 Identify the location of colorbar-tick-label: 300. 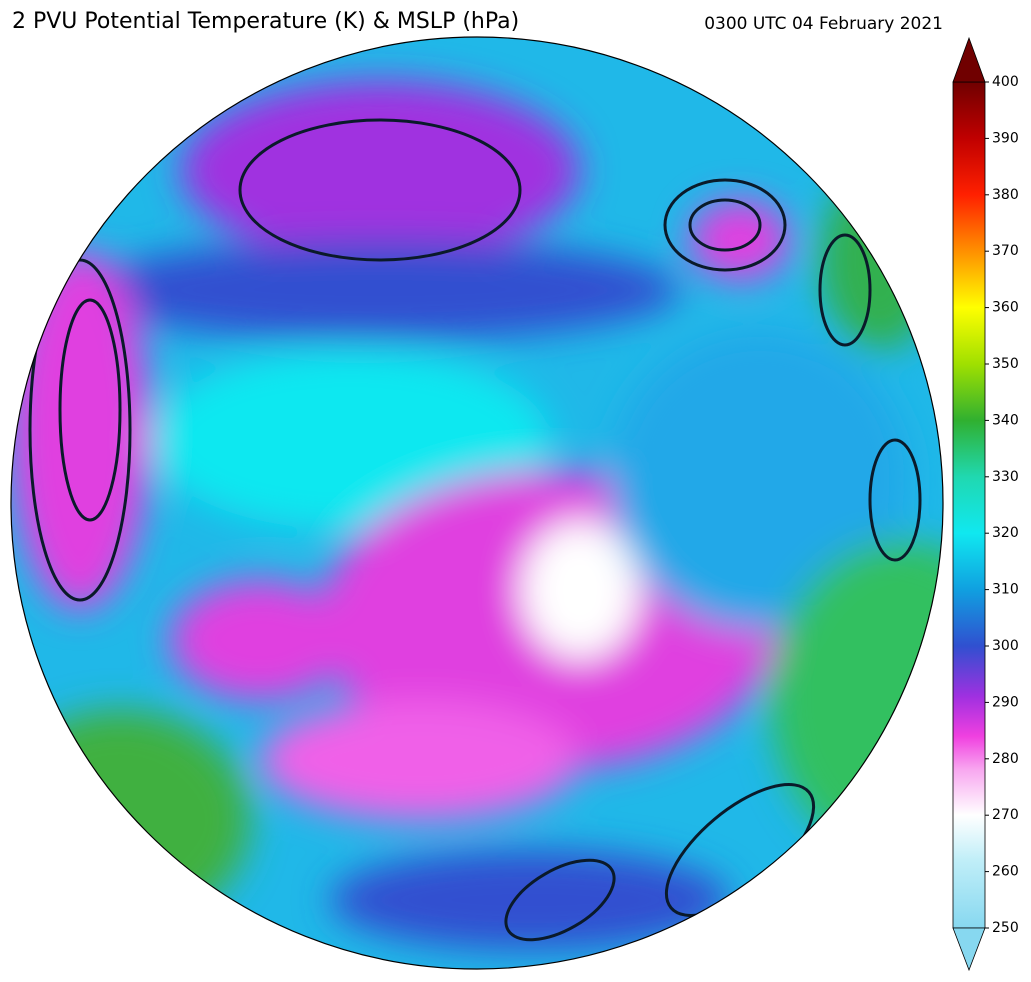
(1005, 646).